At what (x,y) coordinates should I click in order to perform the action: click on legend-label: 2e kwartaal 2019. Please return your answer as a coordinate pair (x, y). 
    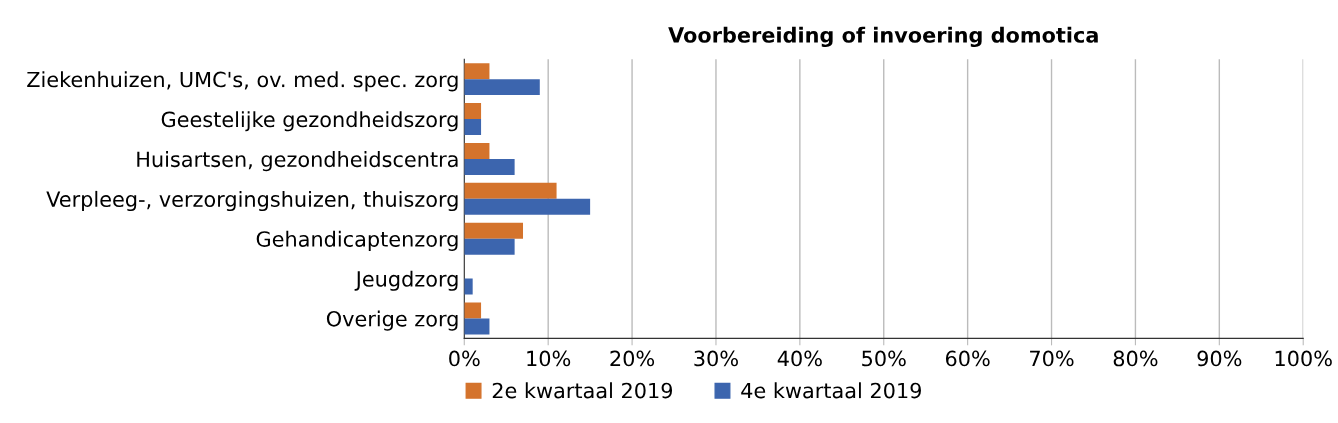
    Looking at the image, I should click on (582, 390).